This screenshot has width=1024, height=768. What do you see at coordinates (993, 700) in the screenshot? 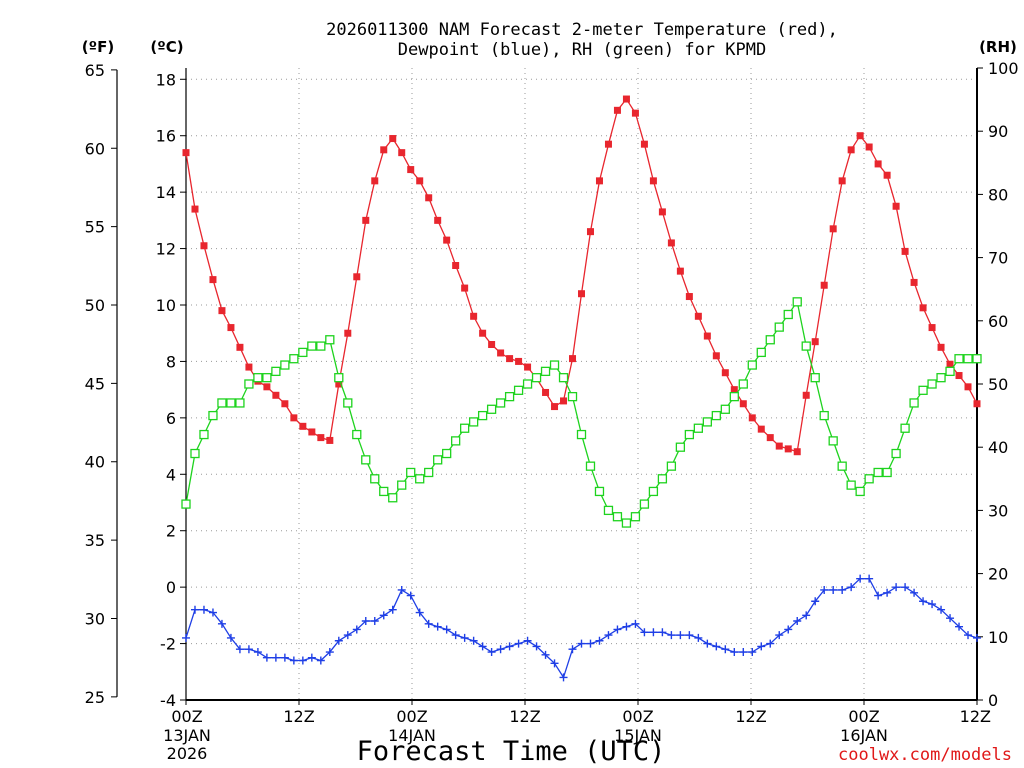
I see `rh-tick-label: 0` at bounding box center [993, 700].